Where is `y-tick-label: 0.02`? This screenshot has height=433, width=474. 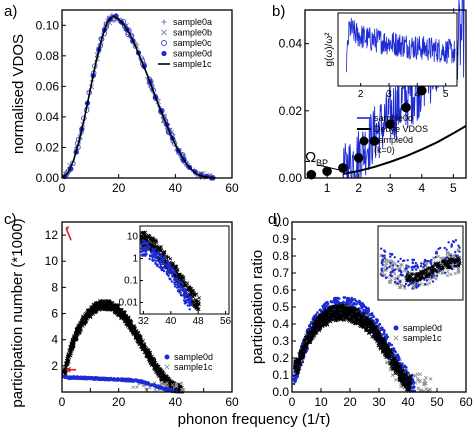 y-tick-label: 0.02 is located at coordinates (291, 111).